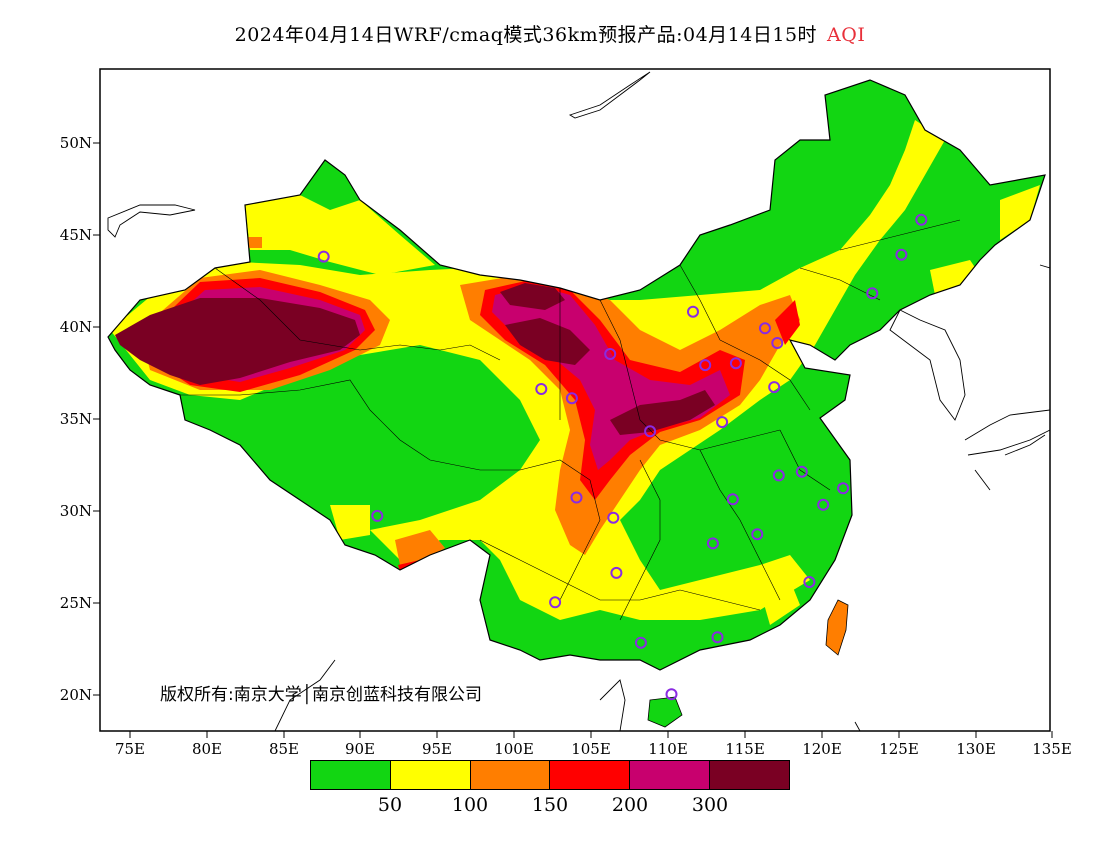  I want to click on colorbar-label: 200, so click(630, 805).